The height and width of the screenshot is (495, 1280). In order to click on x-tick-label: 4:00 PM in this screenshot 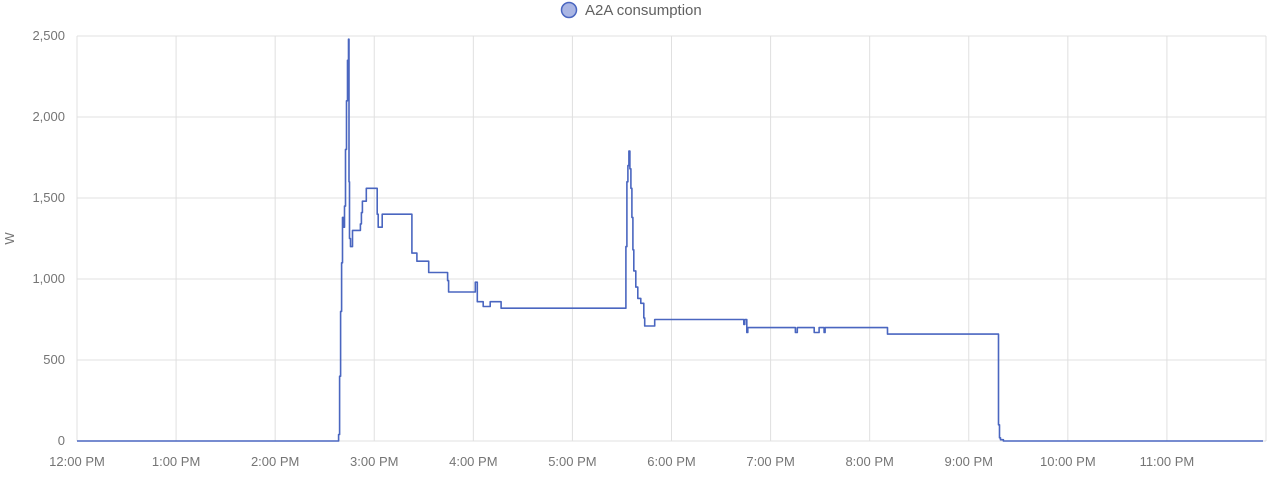, I will do `click(473, 461)`.